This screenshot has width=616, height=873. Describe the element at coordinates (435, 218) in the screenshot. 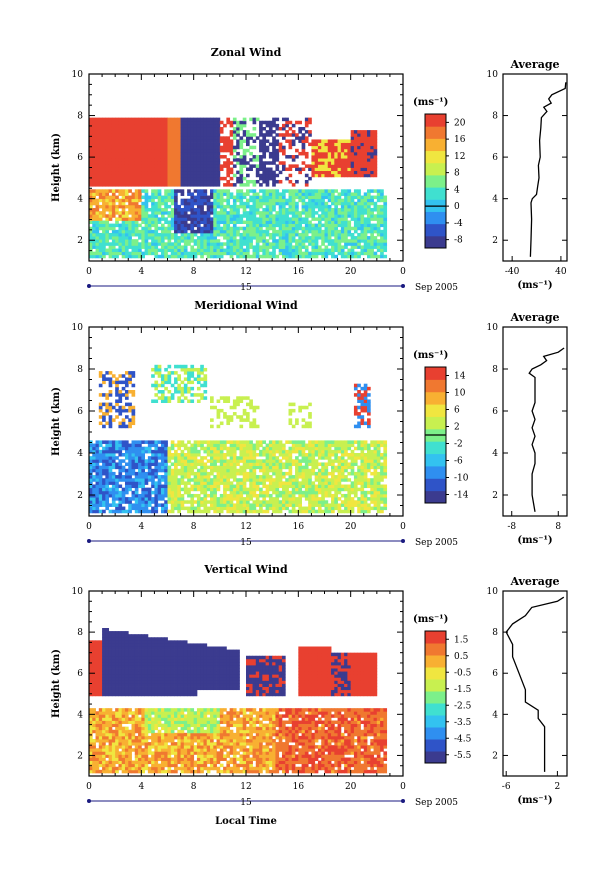

I see `colorbar-segment` at that location.